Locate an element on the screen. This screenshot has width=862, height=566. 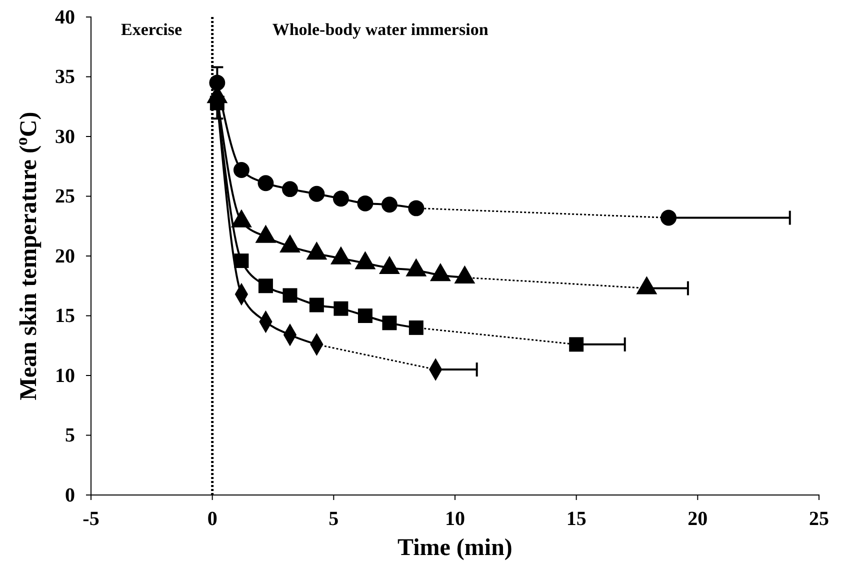
x-tick-label: 0 is located at coordinates (212, 519).